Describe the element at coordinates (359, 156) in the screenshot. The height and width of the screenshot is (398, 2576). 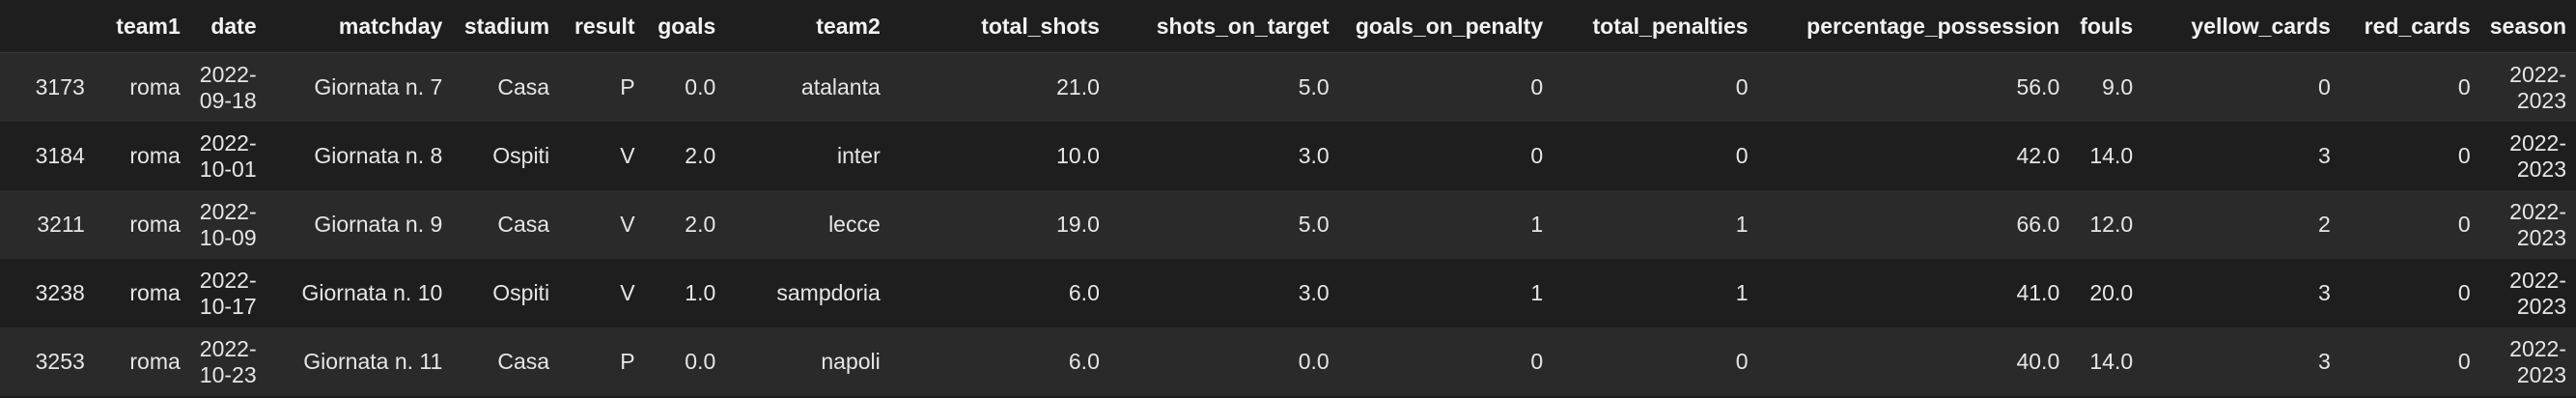
I see `cell-matchday: Giornata n. 8` at that location.